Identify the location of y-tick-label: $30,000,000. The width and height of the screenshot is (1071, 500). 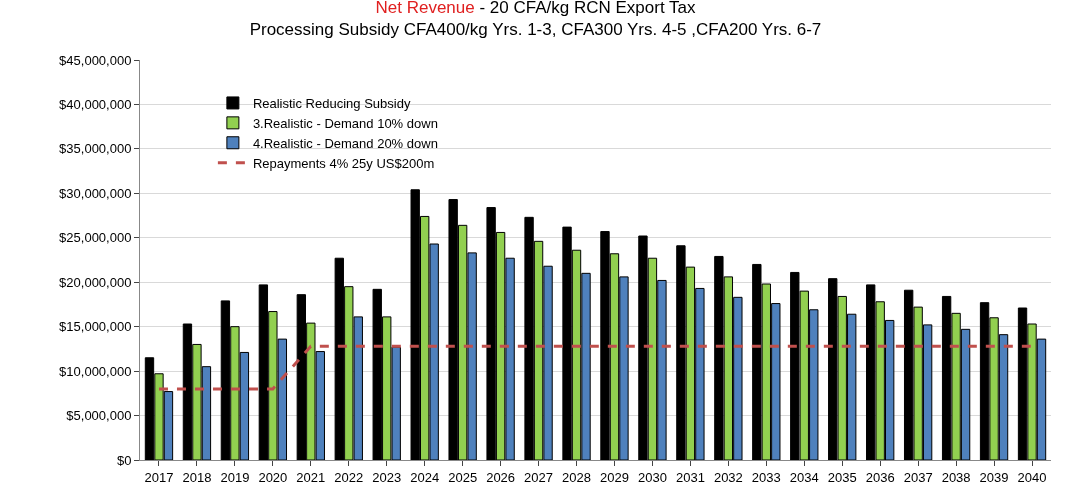
(95, 193).